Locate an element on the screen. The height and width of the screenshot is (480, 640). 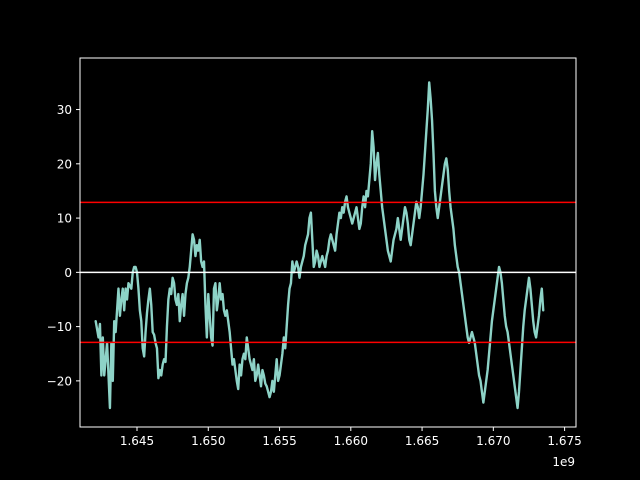
y-tick-label: −10 is located at coordinates (59, 327).